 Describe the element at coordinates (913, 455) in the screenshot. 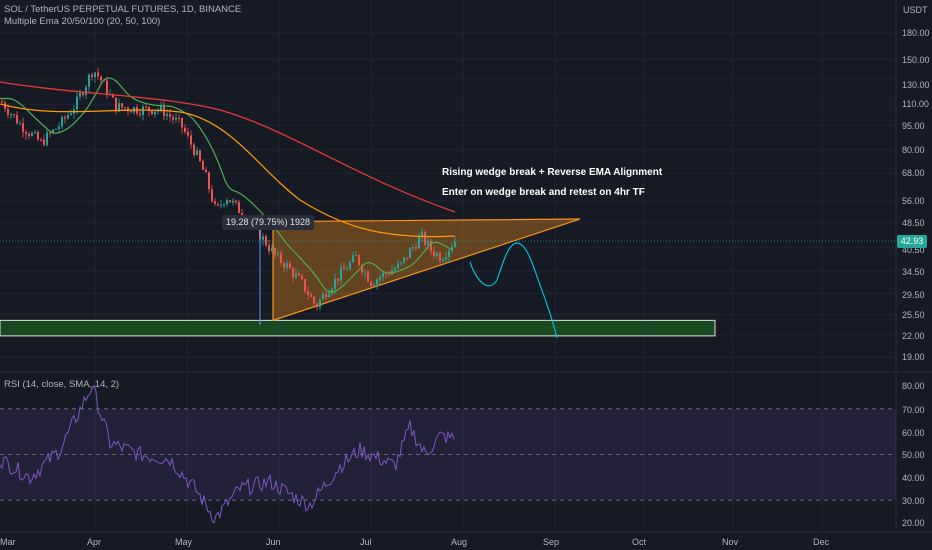

I see `rsi-tick: 50.00` at that location.